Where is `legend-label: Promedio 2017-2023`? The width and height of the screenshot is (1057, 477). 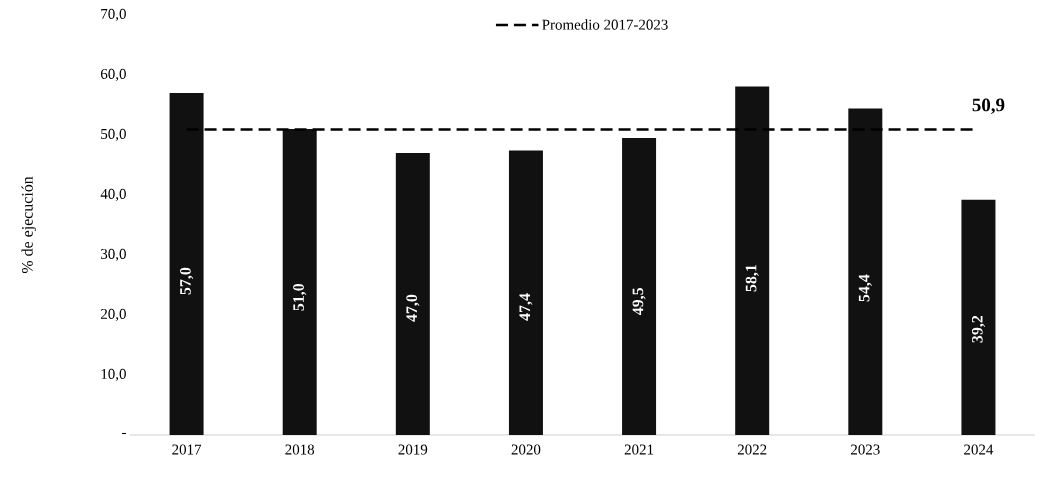
legend-label: Promedio 2017-2023 is located at coordinates (605, 24).